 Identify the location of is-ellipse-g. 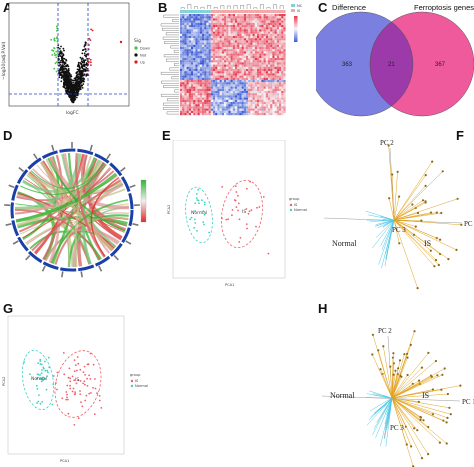
(78, 384).